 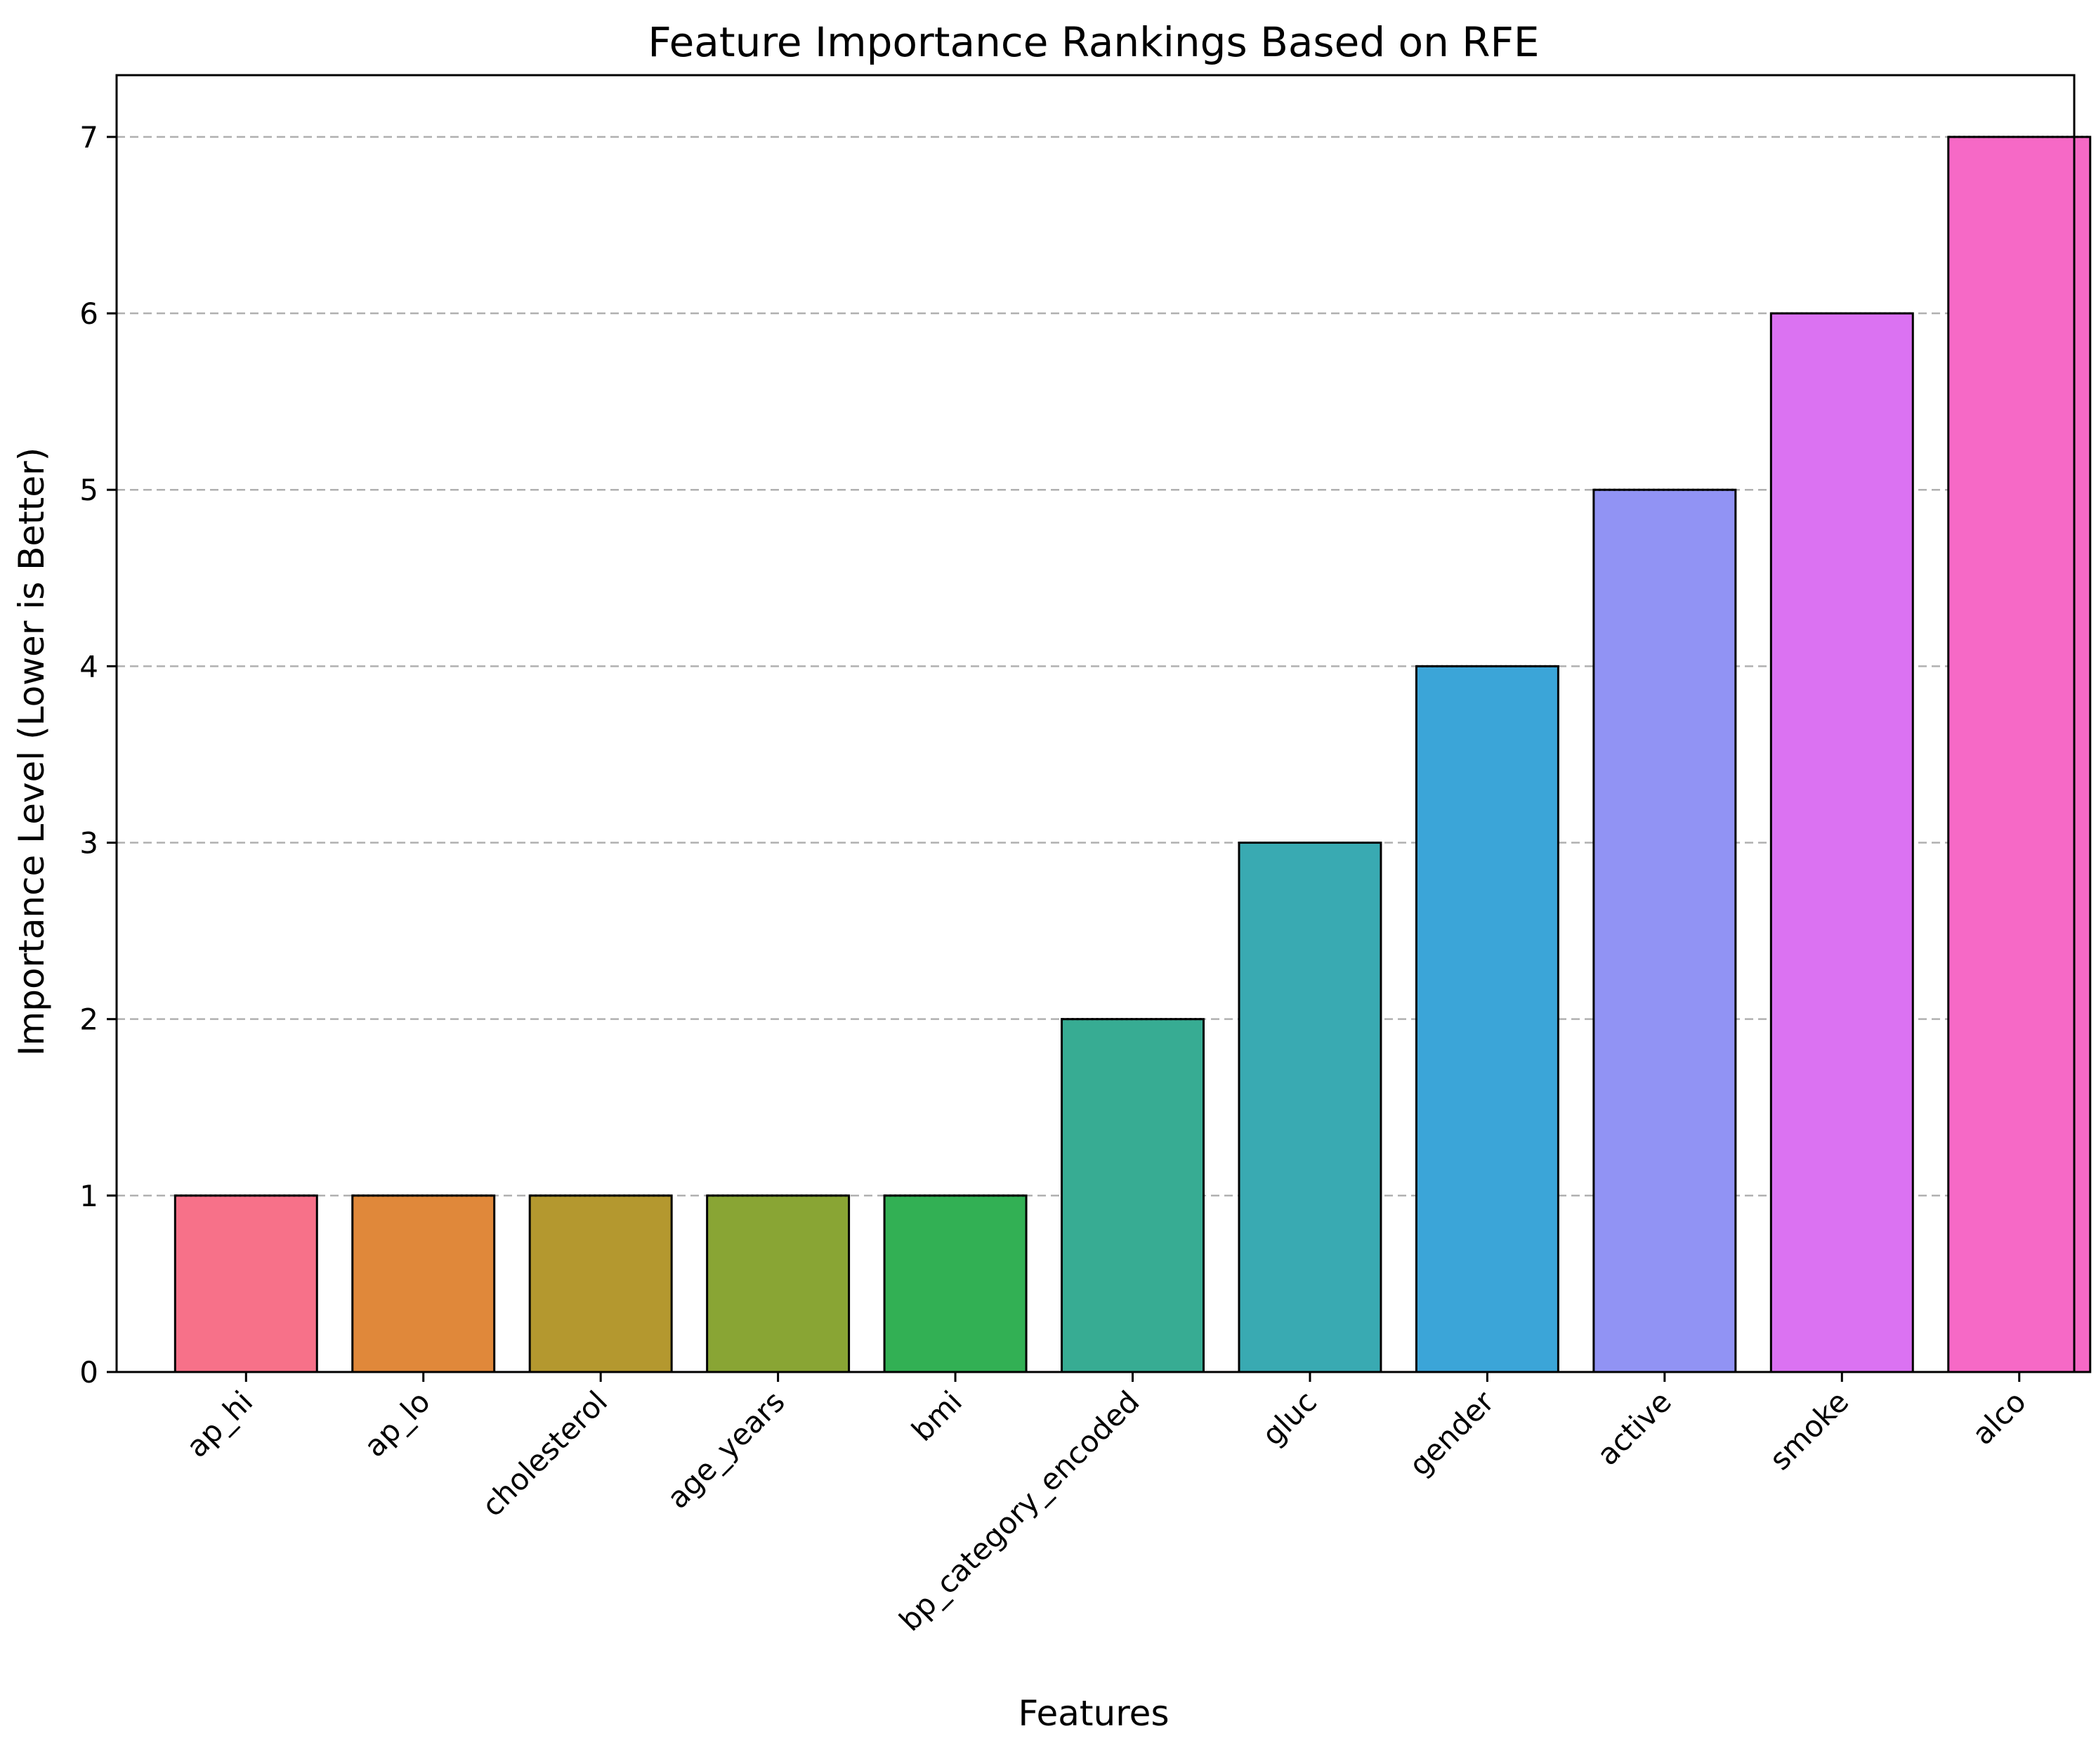 What do you see at coordinates (1452, 1433) in the screenshot?
I see `x-tick-label-gender: gender` at bounding box center [1452, 1433].